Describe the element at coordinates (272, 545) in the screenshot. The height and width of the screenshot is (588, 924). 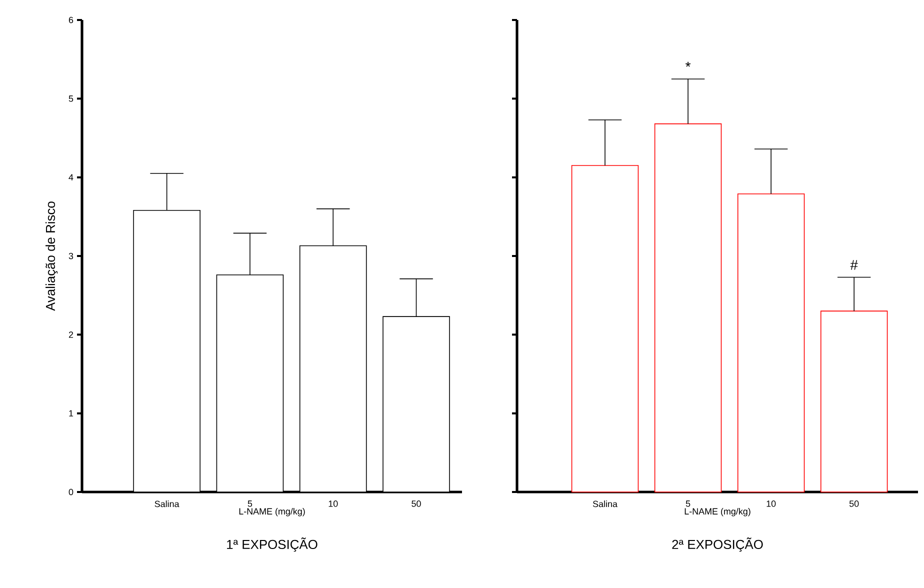
I see `text: 1ª EXPOSIÇÃO` at that location.